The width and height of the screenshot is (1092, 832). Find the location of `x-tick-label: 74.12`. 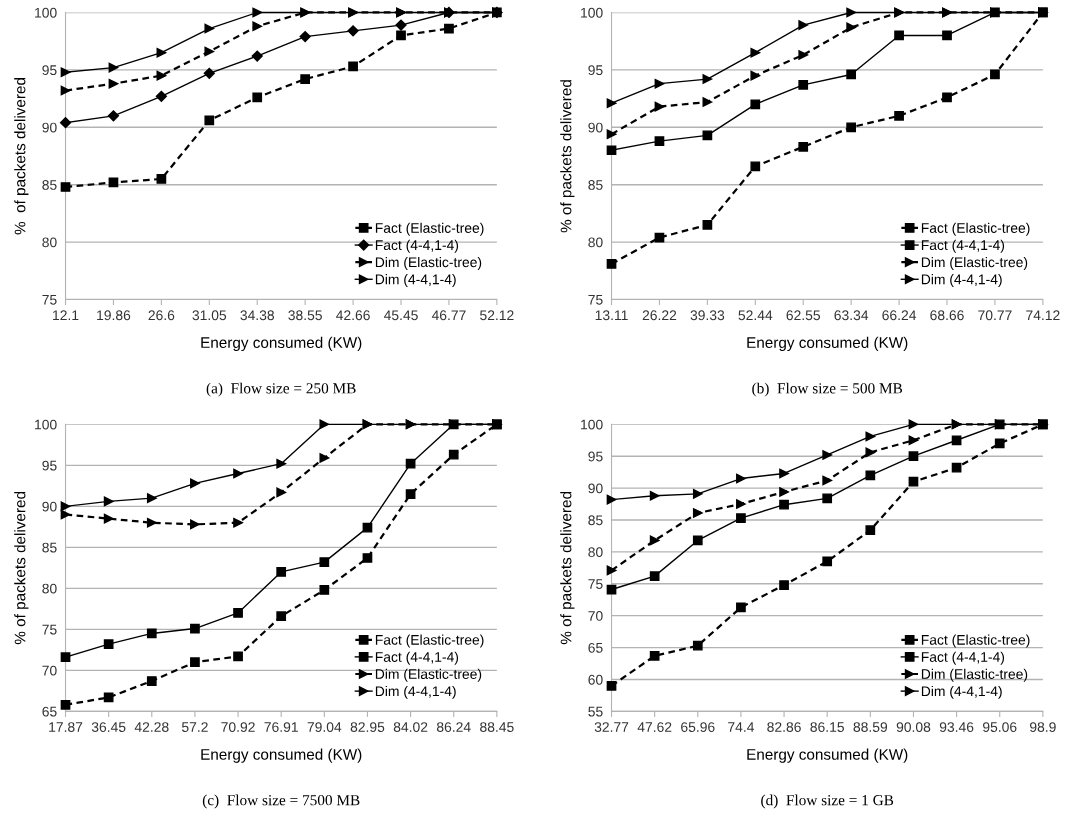

x-tick-label: 74.12 is located at coordinates (1043, 315).